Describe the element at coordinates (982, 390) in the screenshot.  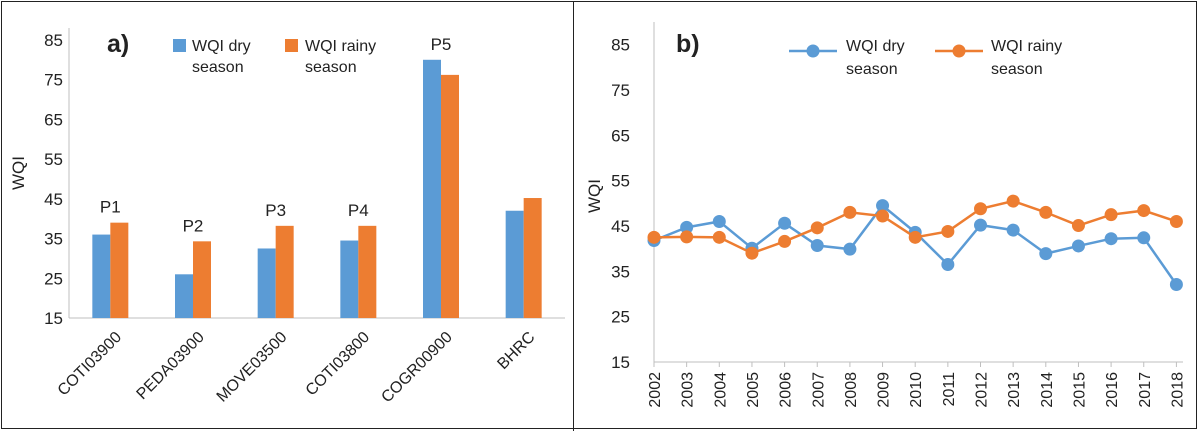
I see `x-tick-label: 2012` at that location.